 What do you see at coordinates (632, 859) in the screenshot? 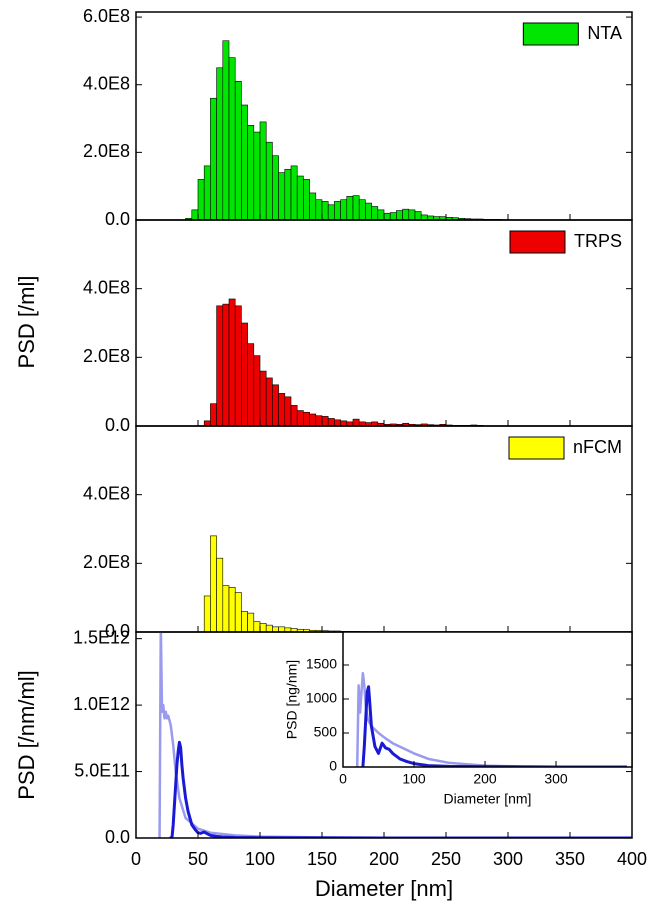
I see `x-tick-label: 400` at bounding box center [632, 859].